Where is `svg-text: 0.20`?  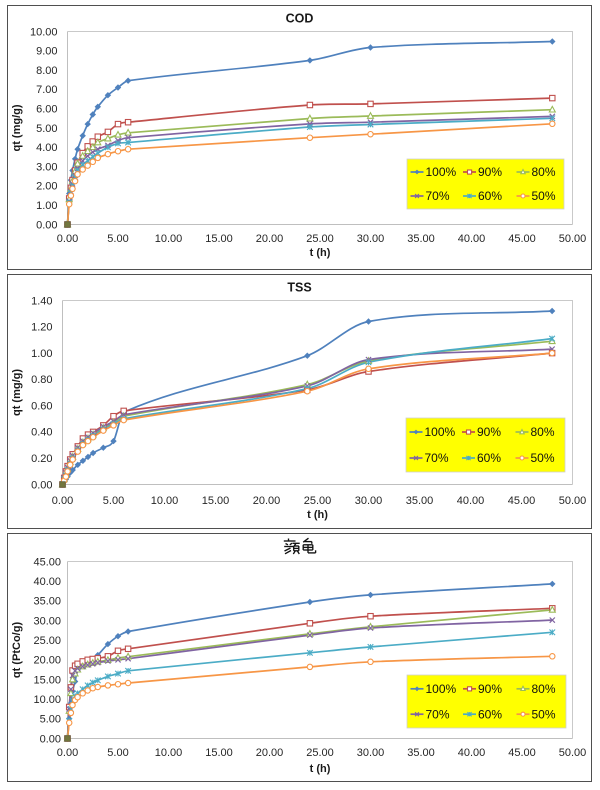 svg-text: 0.20 is located at coordinates (41, 459).